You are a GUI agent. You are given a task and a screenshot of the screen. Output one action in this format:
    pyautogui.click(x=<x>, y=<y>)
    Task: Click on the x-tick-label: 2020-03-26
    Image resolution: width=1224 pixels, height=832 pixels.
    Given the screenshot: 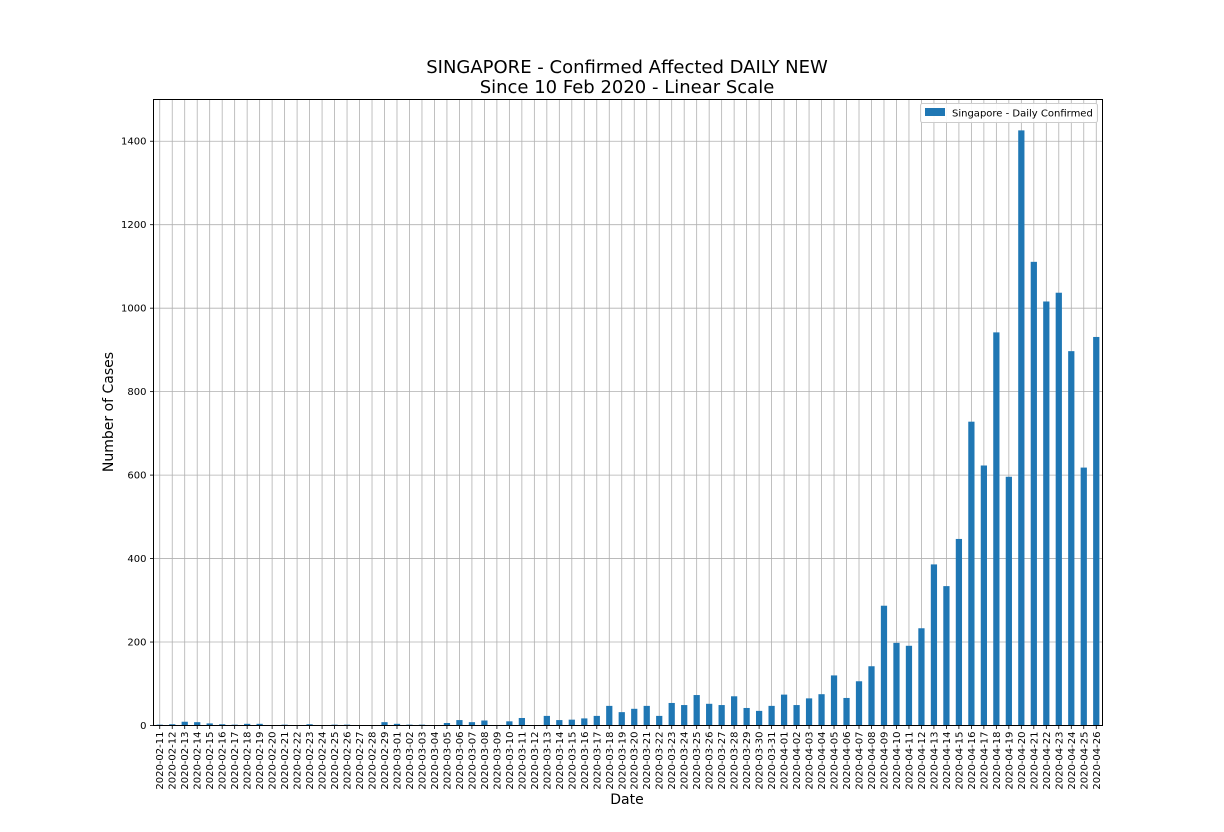 What is the action you would take?
    pyautogui.click(x=710, y=761)
    